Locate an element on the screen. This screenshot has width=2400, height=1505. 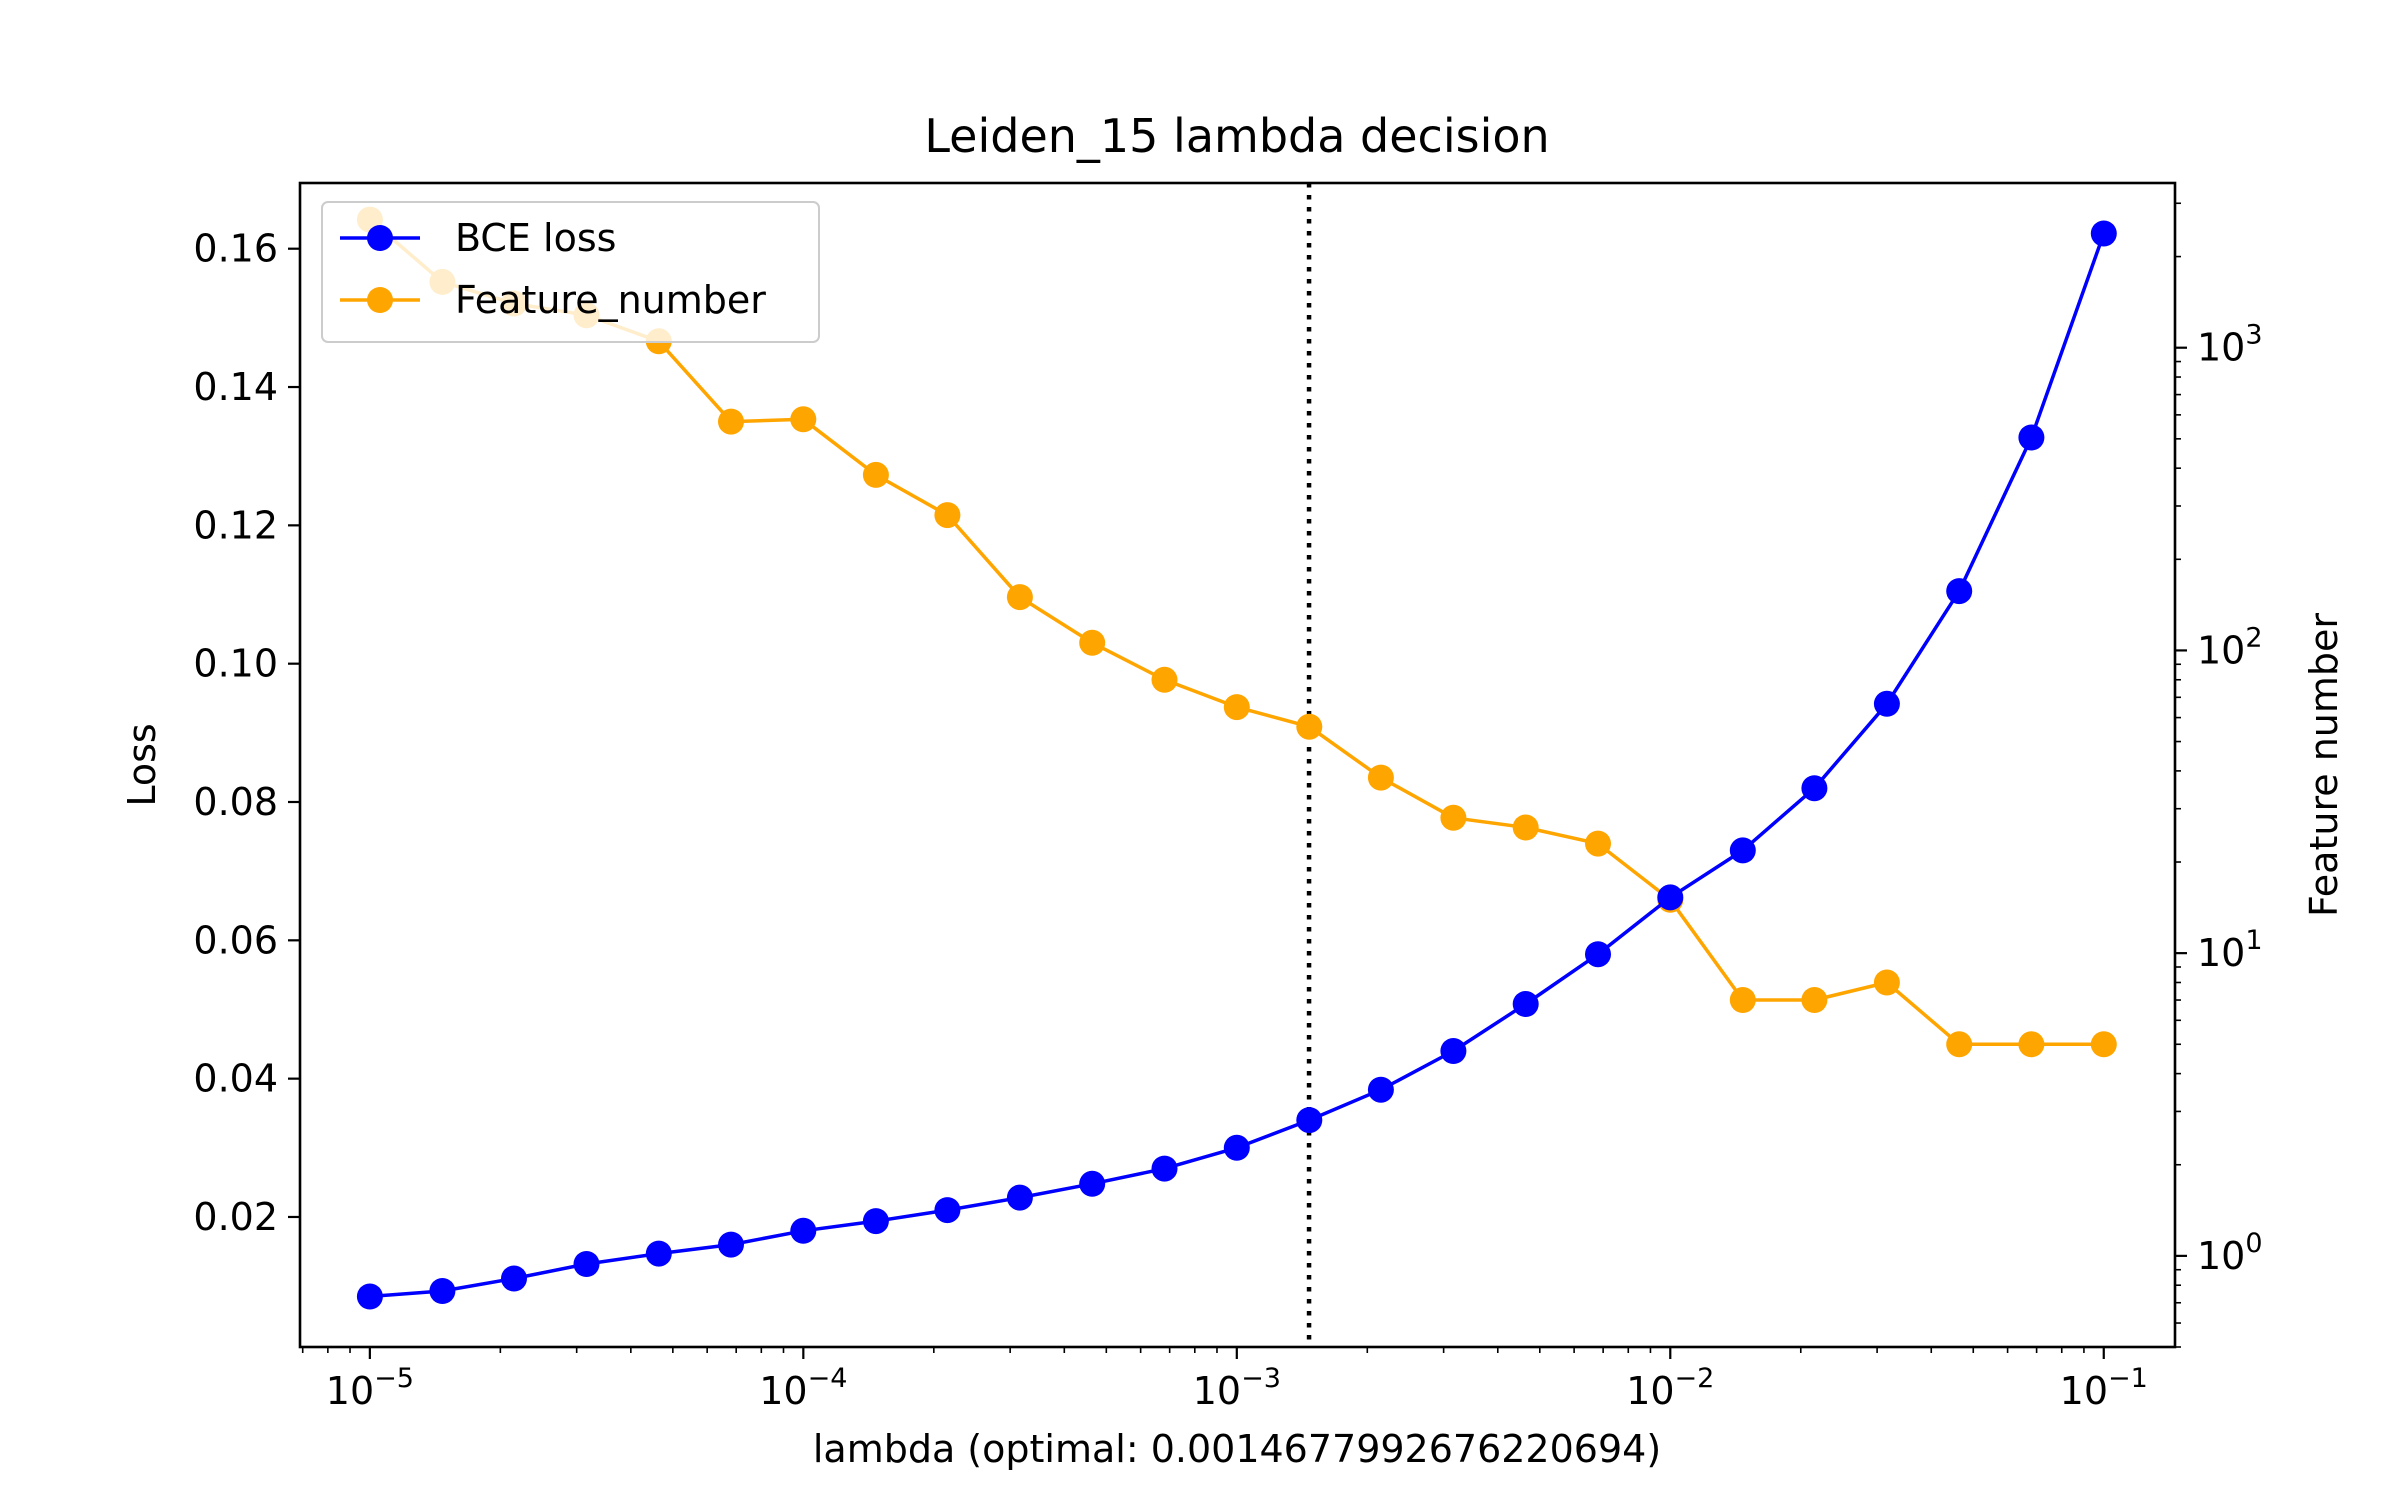
x-tick-label: 10⁻⁴ is located at coordinates (803, 1388).